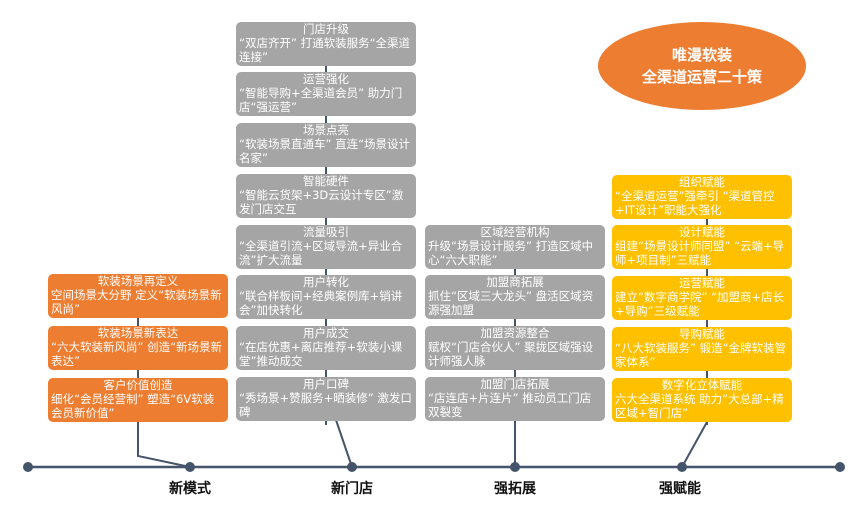  Describe the element at coordinates (702, 232) in the screenshot. I see `box-title: 设计赋能` at that location.